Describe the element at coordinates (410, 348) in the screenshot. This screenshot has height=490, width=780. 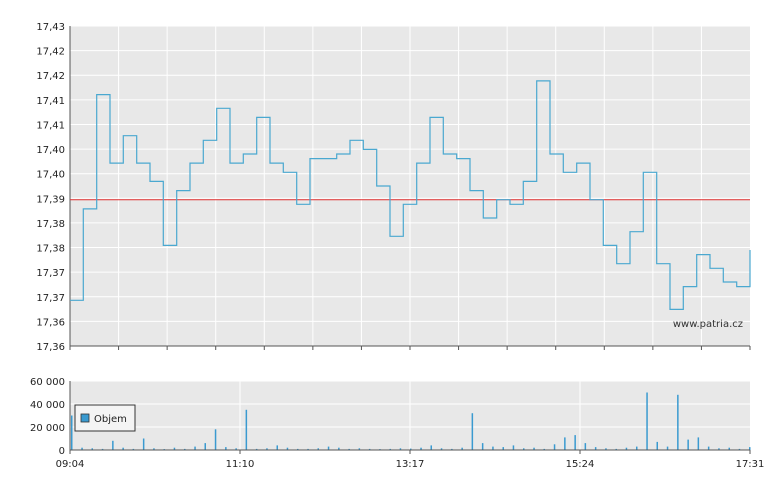
I see `price-x-ticks` at that location.